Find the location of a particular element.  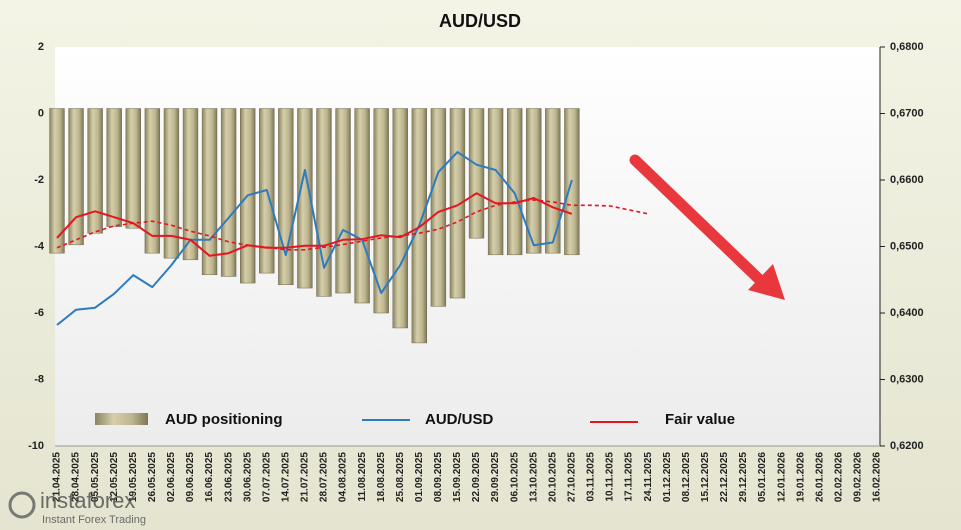

y2-tick-label: 0,6700 is located at coordinates (907, 113).